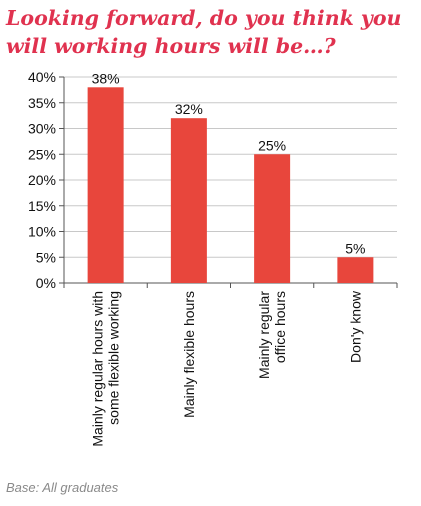 The width and height of the screenshot is (421, 506). I want to click on y-tick-label: 30%, so click(42, 129).